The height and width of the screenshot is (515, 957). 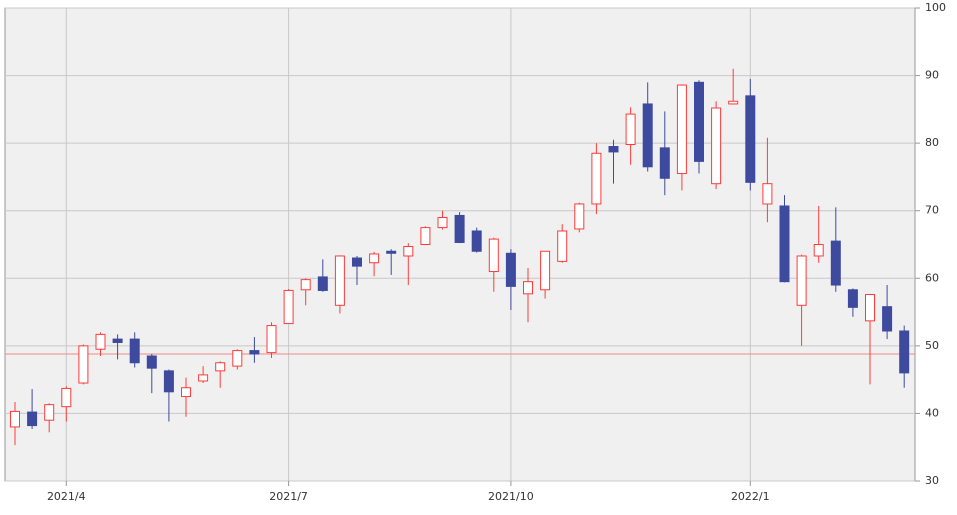 I want to click on y-tick-label: 70, so click(x=932, y=210).